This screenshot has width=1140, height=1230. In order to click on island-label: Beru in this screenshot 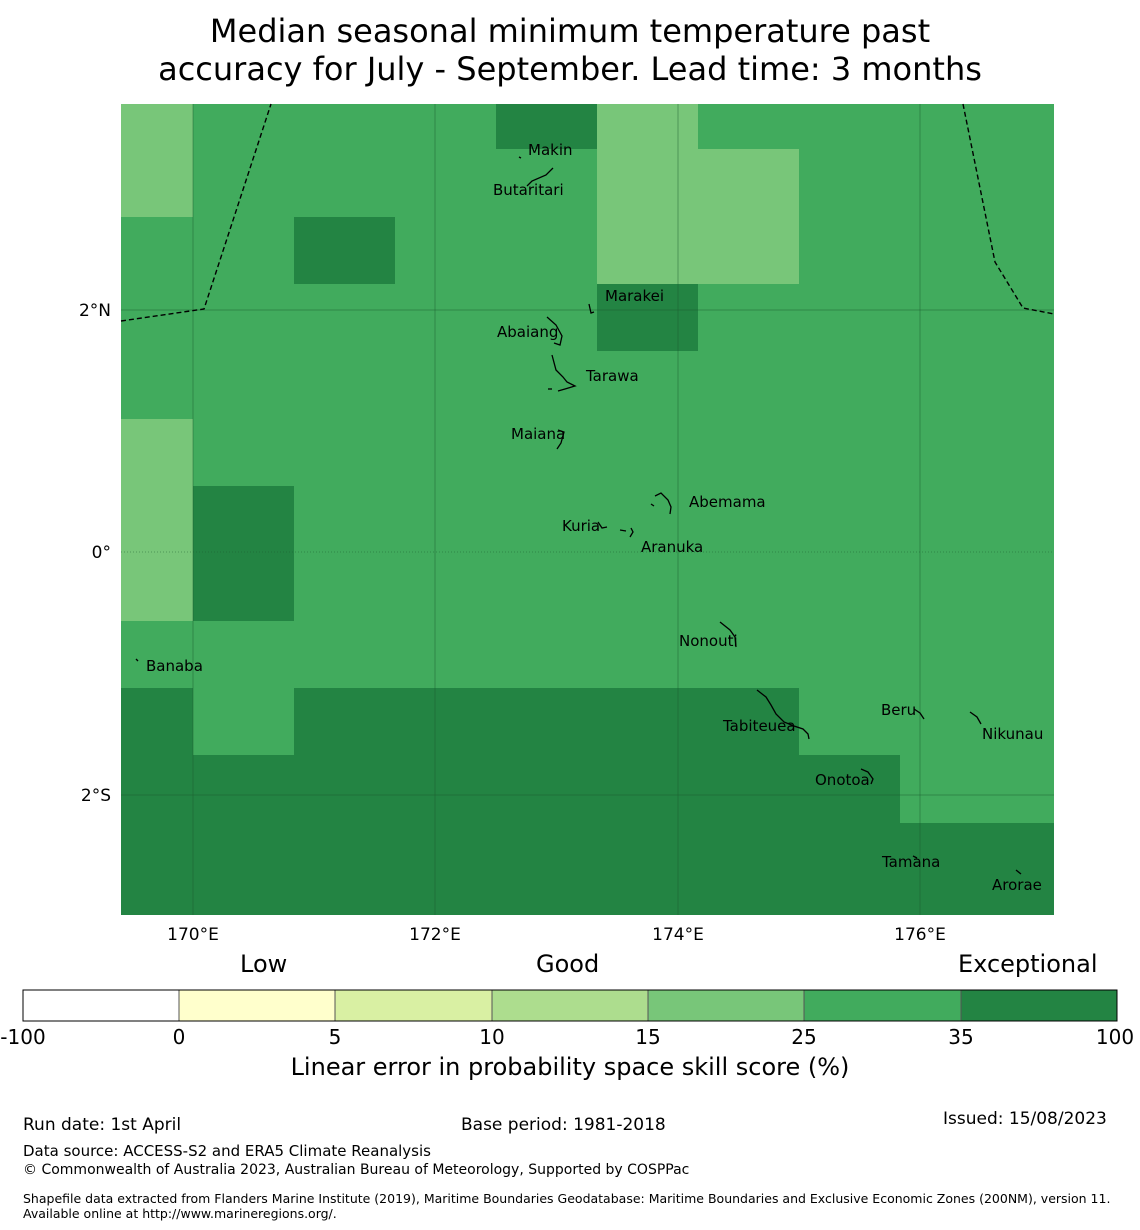, I will do `click(898, 710)`.